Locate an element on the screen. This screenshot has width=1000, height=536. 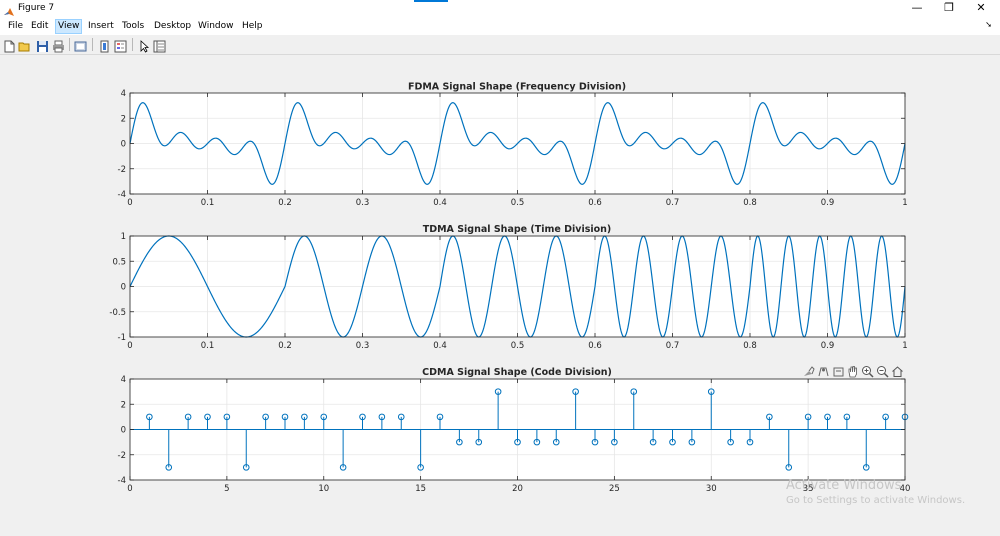
x-tick-label: 10 is located at coordinates (323, 489).